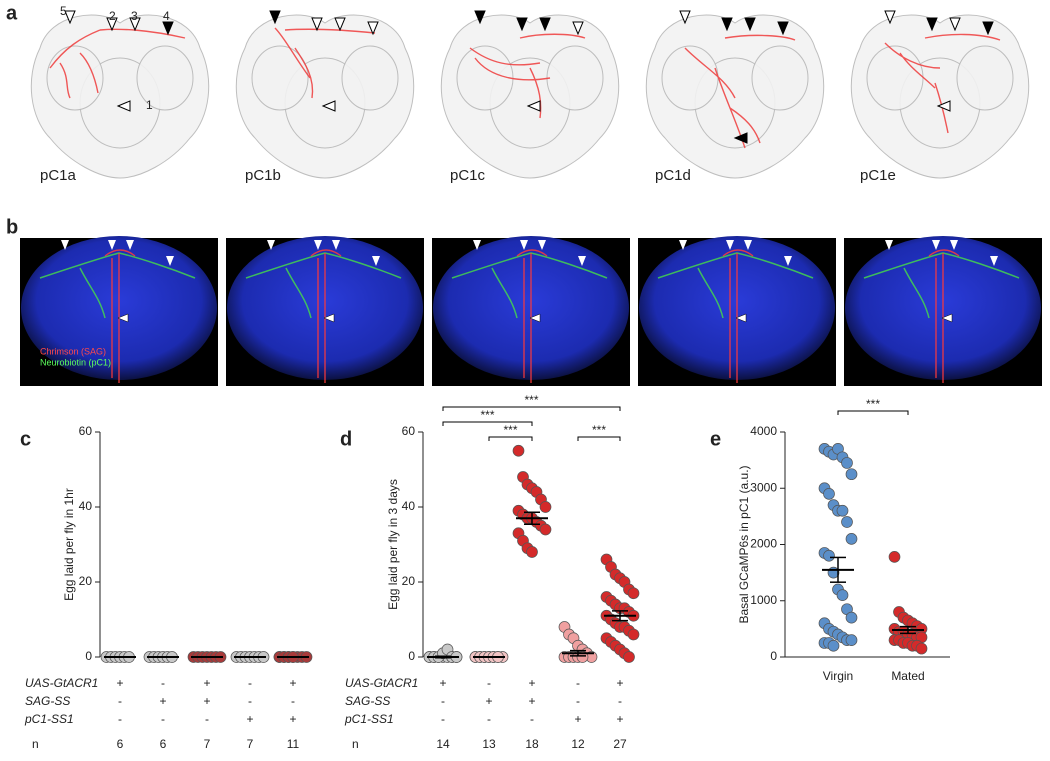 This screenshot has height=761, width=1050. I want to click on image-label: pC1e, so click(878, 175).